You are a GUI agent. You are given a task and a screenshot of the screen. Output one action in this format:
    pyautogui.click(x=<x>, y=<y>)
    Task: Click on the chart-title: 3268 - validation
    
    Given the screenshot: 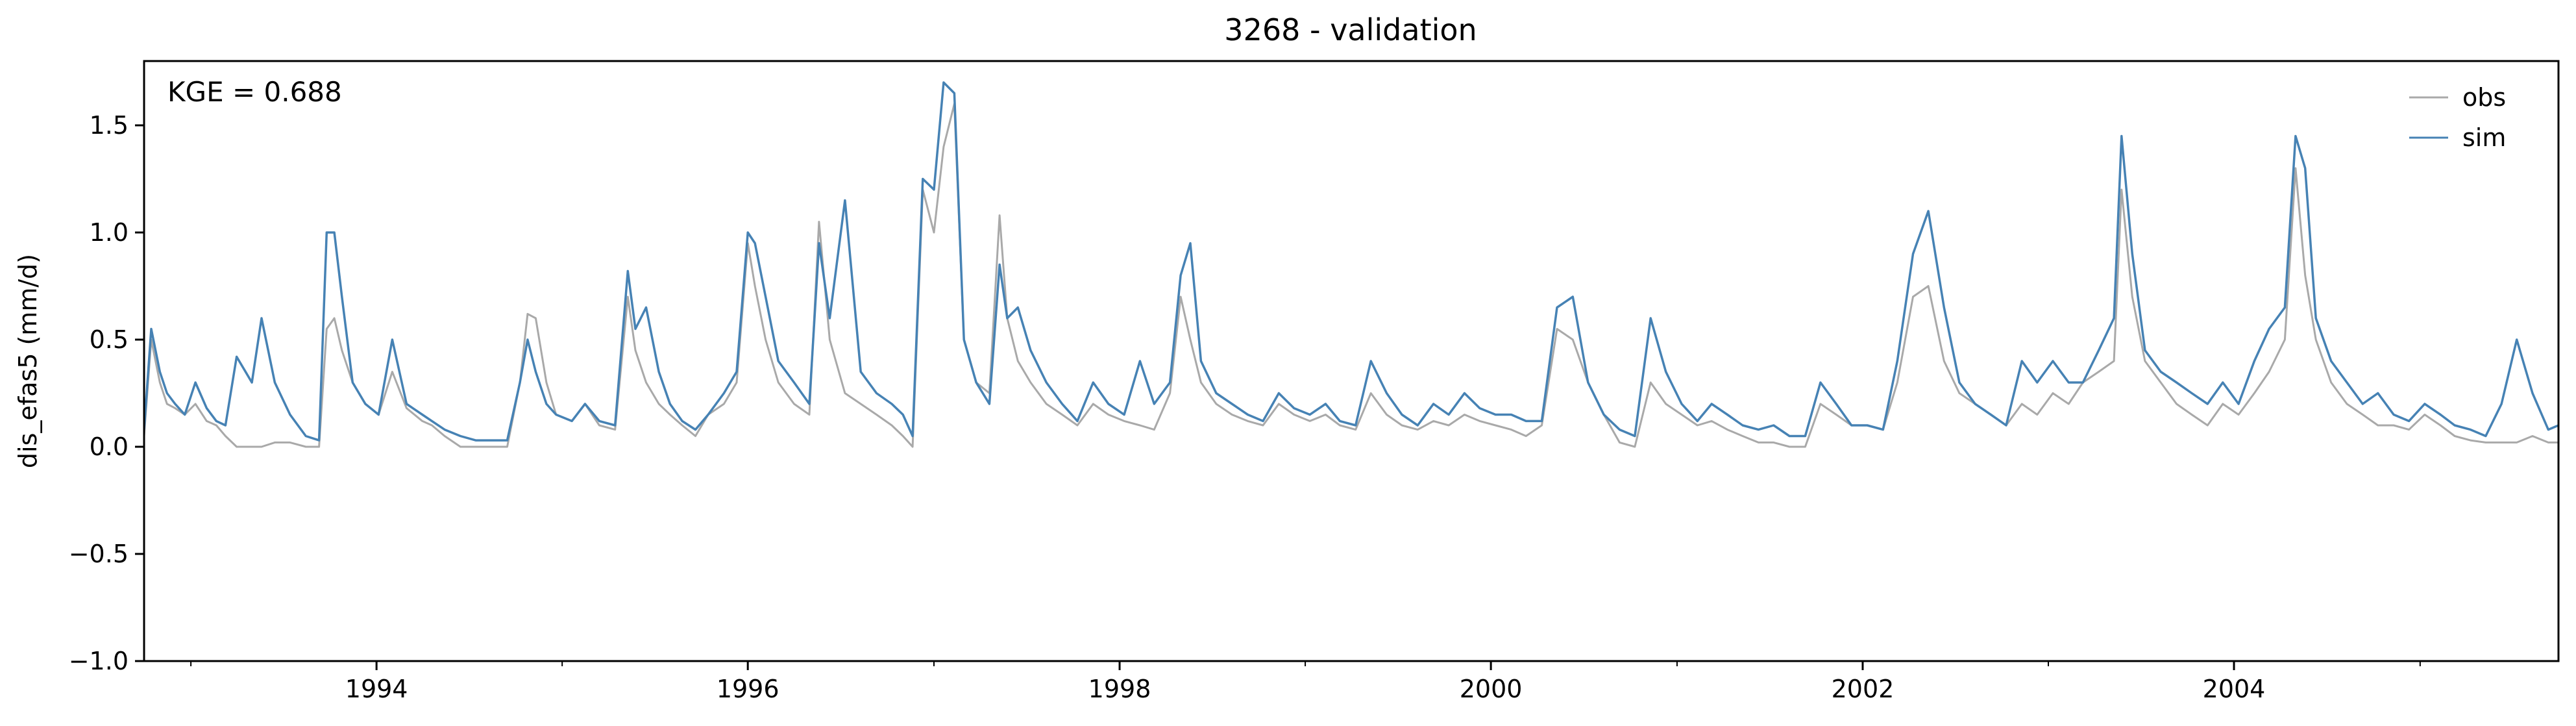 What is the action you would take?
    pyautogui.click(x=1350, y=29)
    